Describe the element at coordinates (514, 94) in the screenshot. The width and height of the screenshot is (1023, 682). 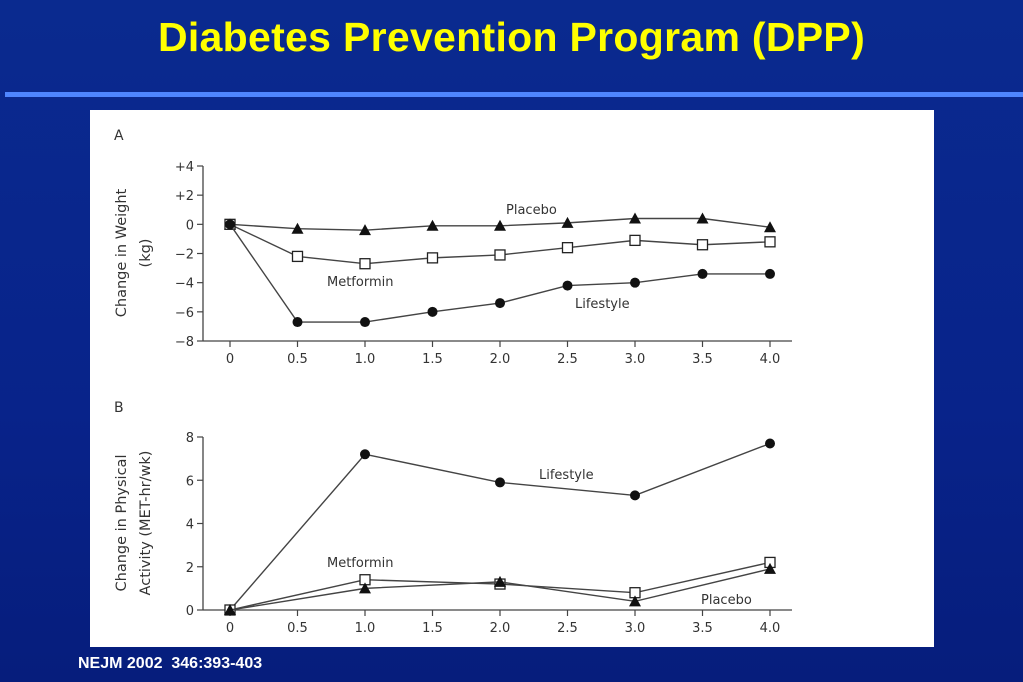
I see `title-divider` at that location.